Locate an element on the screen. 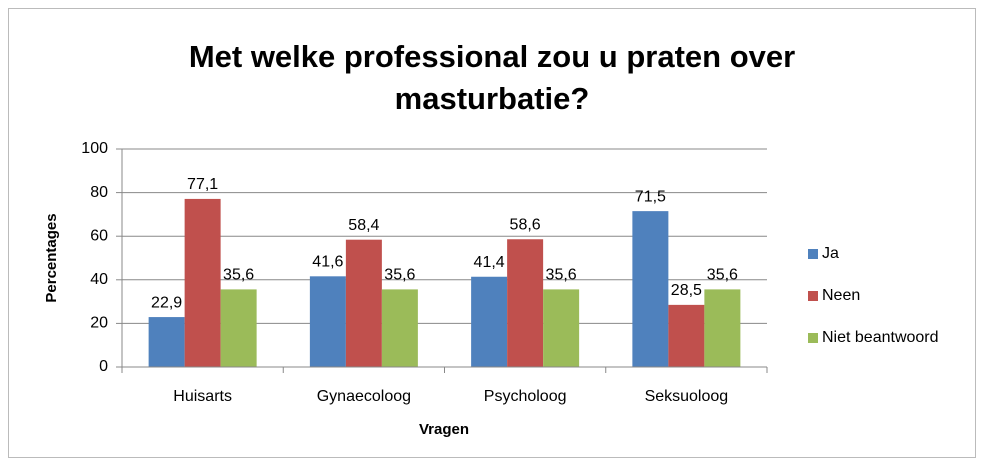 This screenshot has height=466, width=984. x-tick-label: Seksuoloog is located at coordinates (687, 396).